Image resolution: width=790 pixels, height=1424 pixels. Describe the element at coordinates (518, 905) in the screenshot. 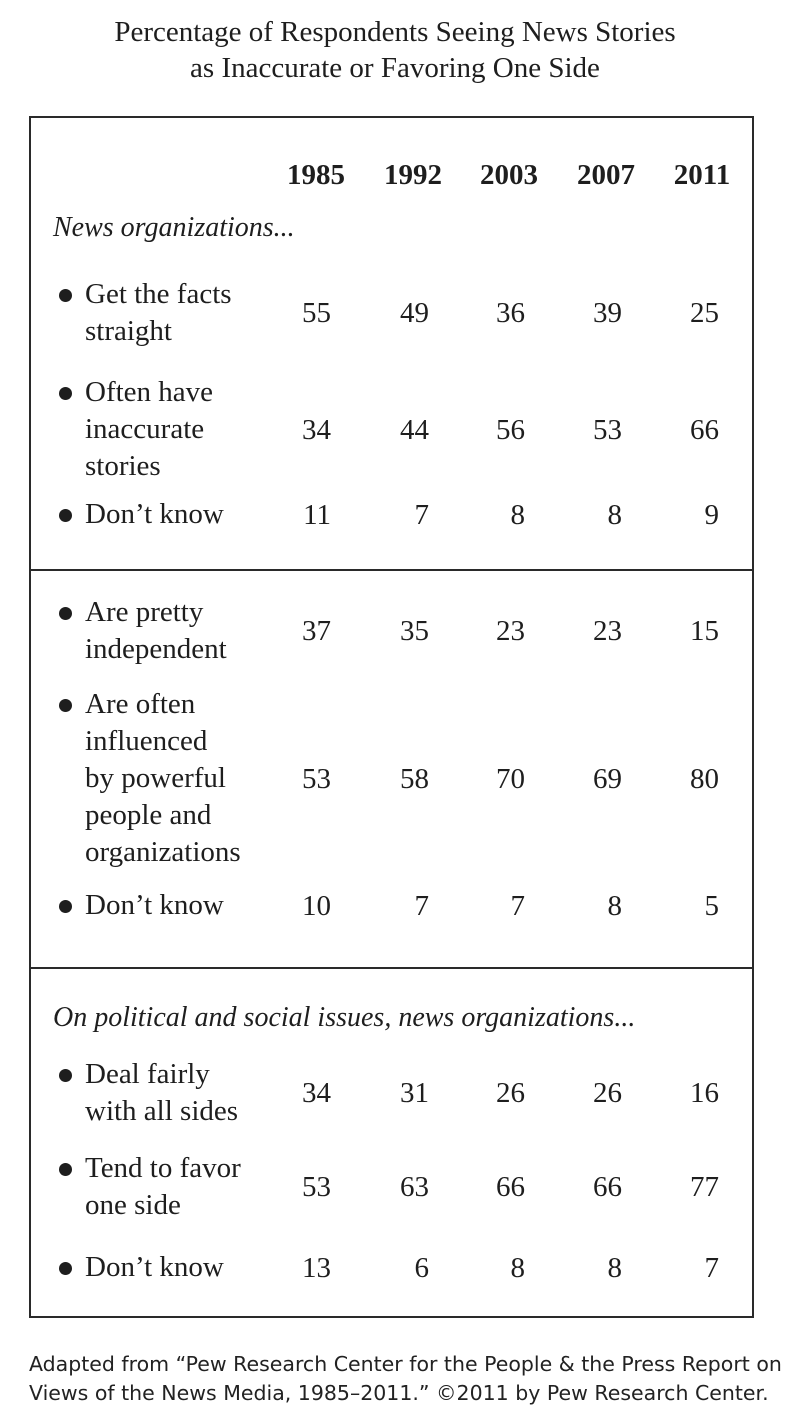

I see `cell-2003: 7` at that location.